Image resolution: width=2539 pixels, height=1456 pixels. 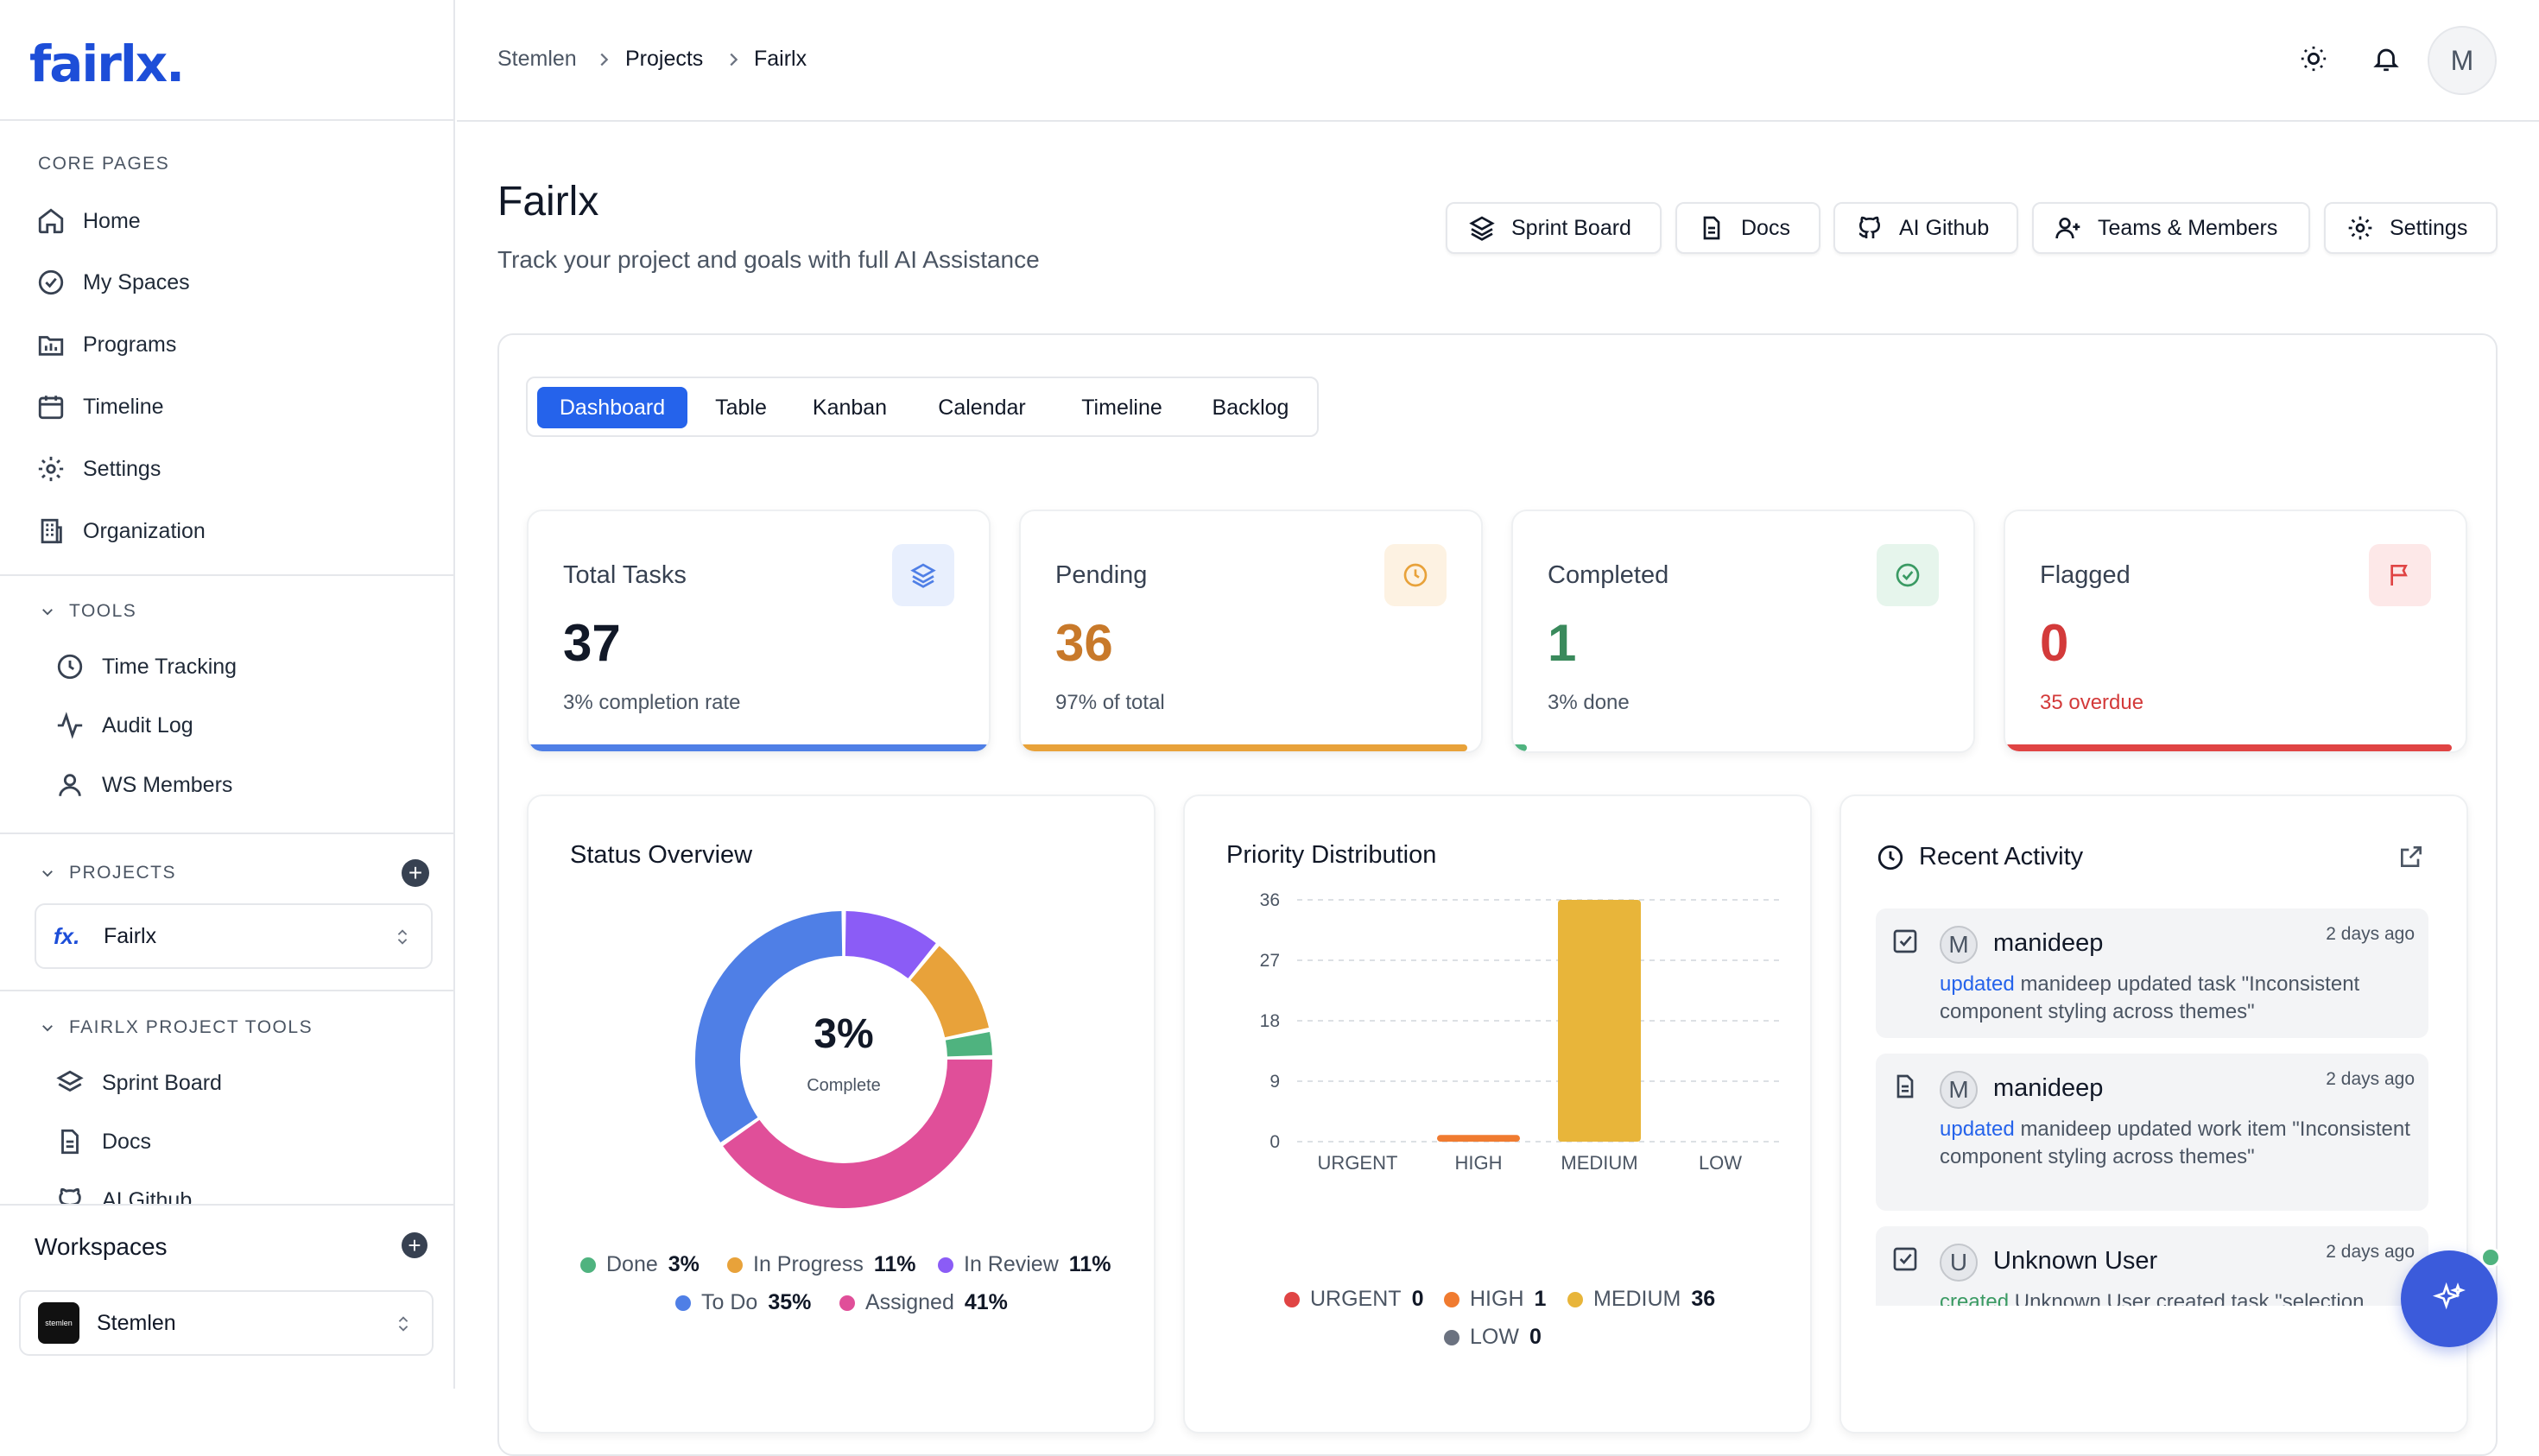 What do you see at coordinates (1925, 228) in the screenshot?
I see `ai-github-button: AI Github` at bounding box center [1925, 228].